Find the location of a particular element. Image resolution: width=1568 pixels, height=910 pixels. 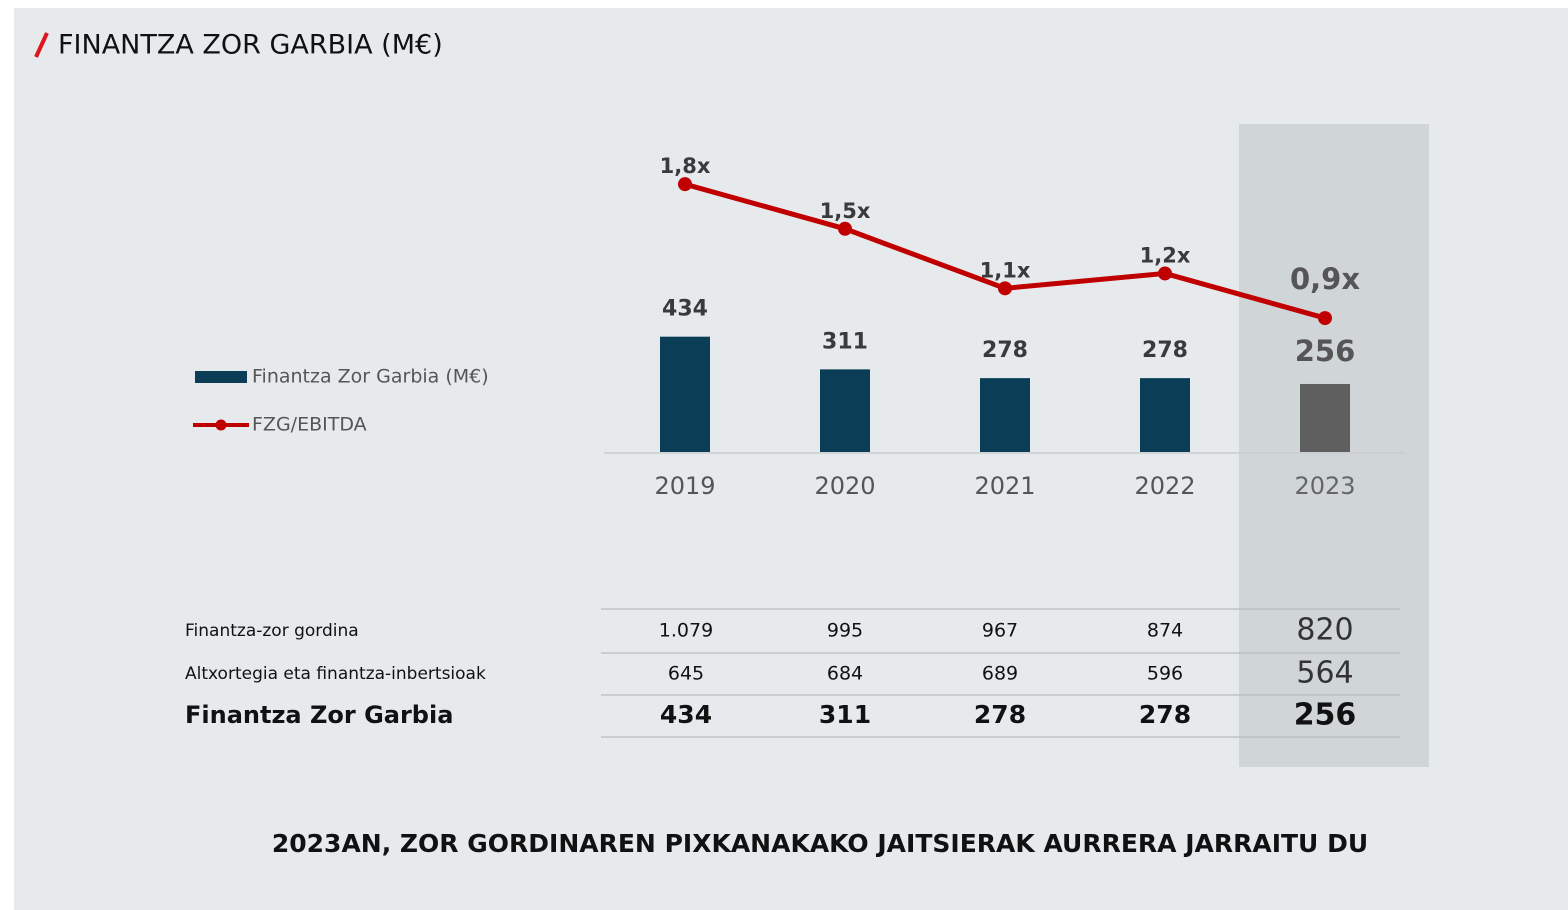

x-tick-label: 2019 is located at coordinates (684, 486).